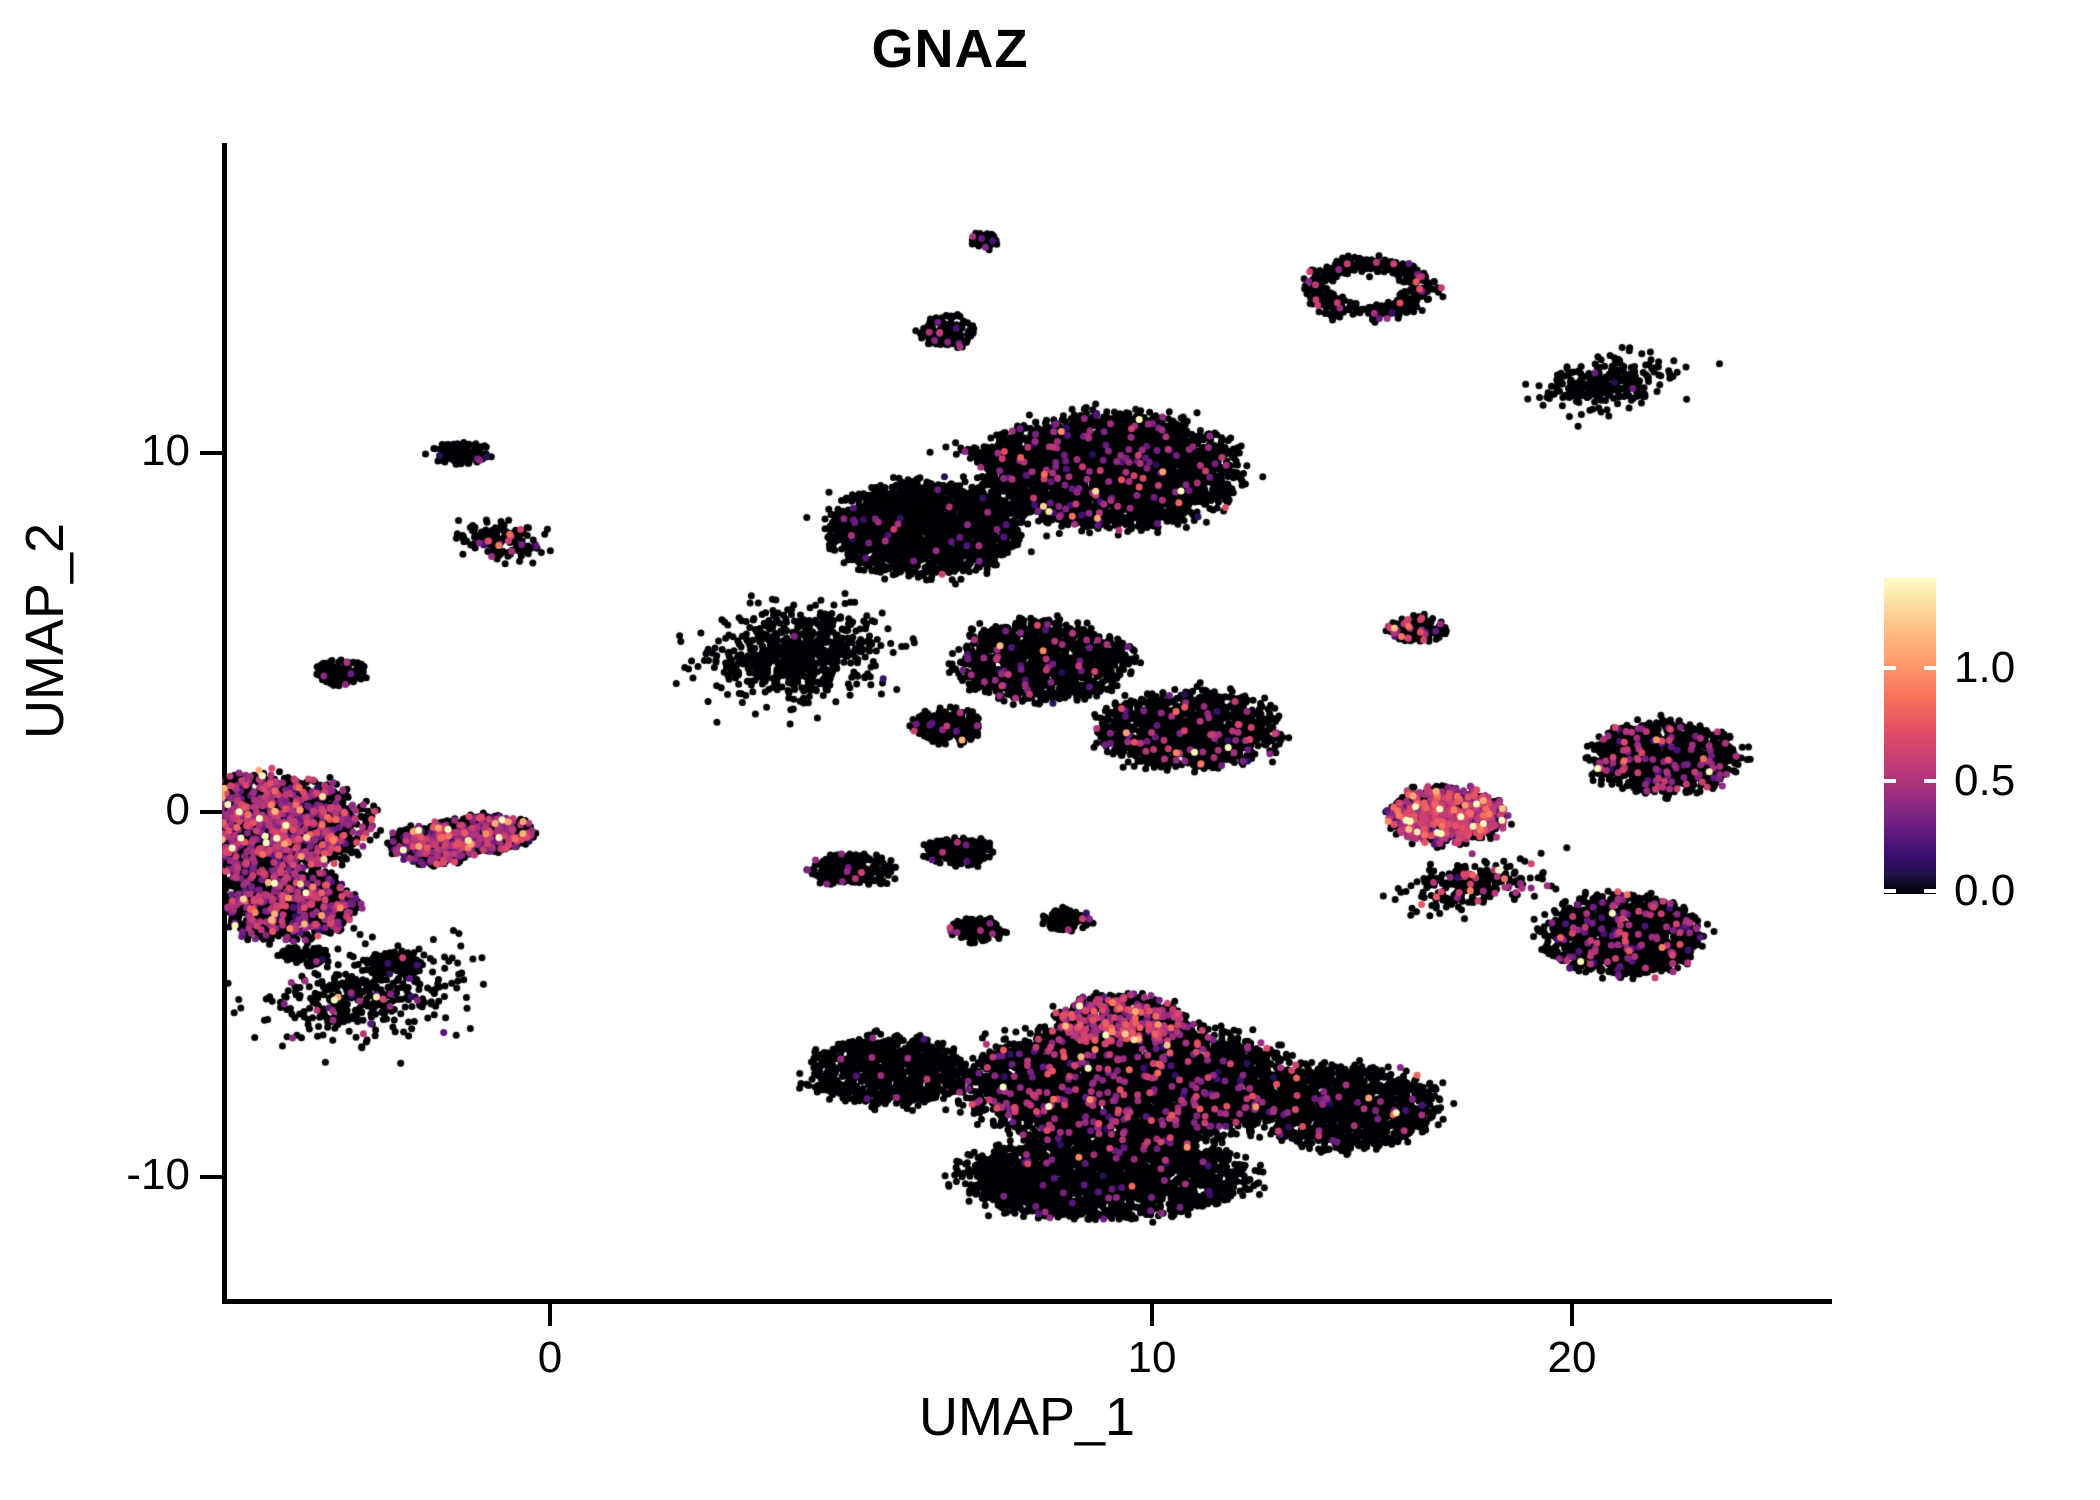 The width and height of the screenshot is (2100, 1500). What do you see at coordinates (1985, 890) in the screenshot?
I see `colorbar-label-0: 0.0` at bounding box center [1985, 890].